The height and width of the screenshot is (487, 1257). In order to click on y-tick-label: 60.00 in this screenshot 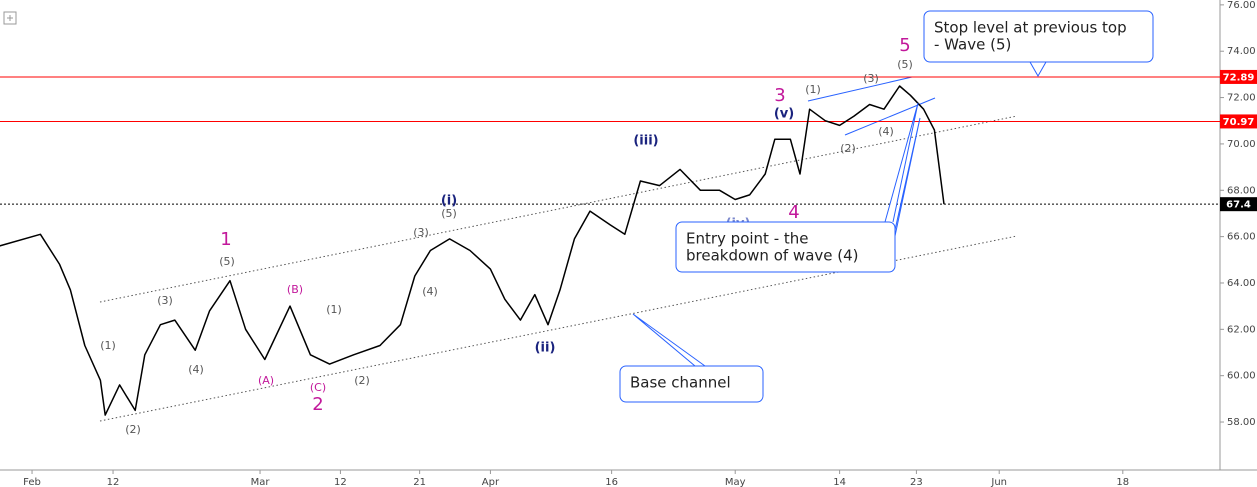, I will do `click(1241, 376)`.